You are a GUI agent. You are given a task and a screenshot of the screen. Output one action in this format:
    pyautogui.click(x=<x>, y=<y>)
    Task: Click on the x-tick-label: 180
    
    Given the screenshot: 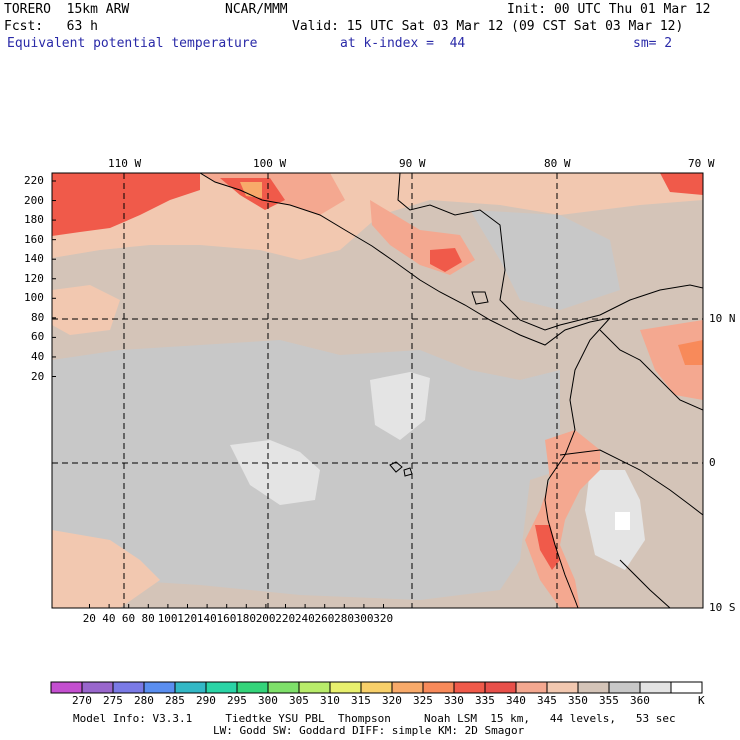 What is the action you would take?
    pyautogui.click(x=246, y=618)
    